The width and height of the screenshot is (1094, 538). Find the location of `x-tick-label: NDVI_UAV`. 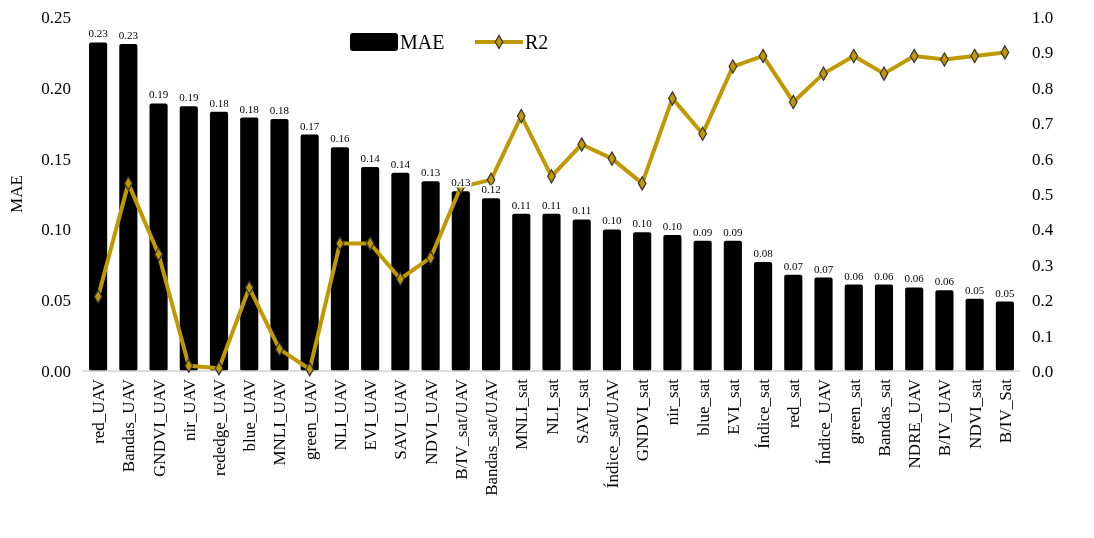

x-tick-label: NDVI_UAV is located at coordinates (431, 421).